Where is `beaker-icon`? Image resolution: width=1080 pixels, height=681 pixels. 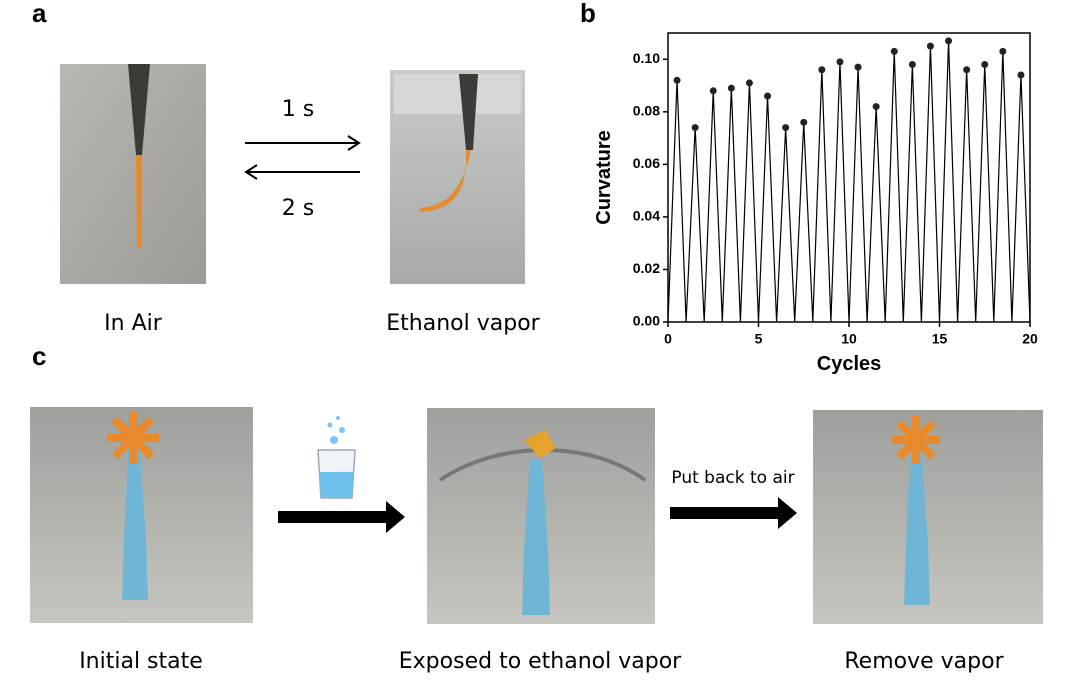 beaker-icon is located at coordinates (336, 457).